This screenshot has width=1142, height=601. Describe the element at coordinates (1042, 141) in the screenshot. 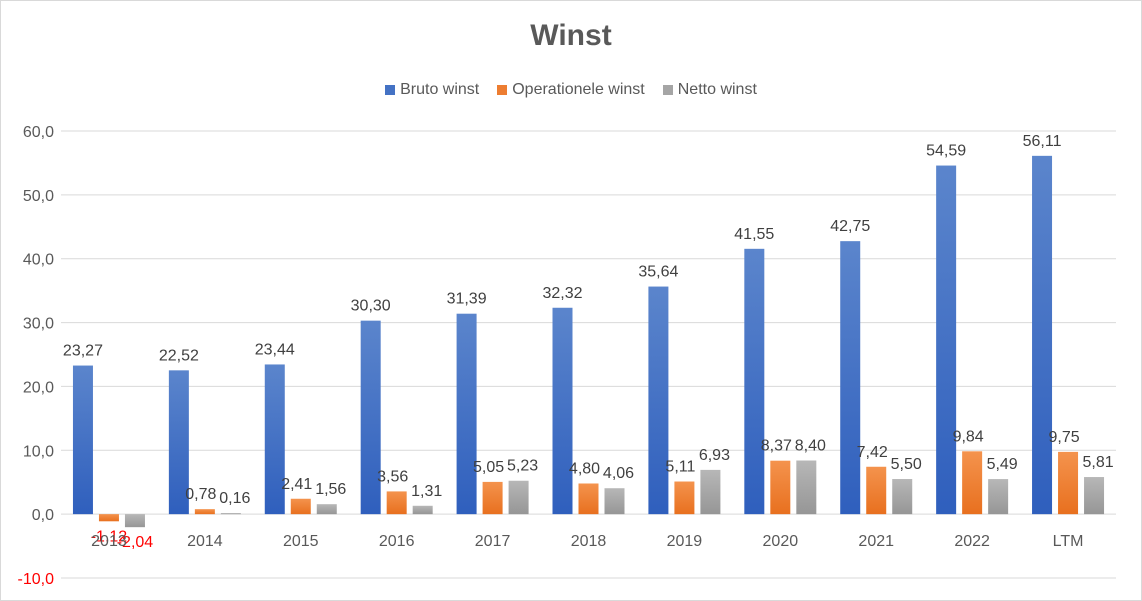

I see `data-label: 56,11` at that location.